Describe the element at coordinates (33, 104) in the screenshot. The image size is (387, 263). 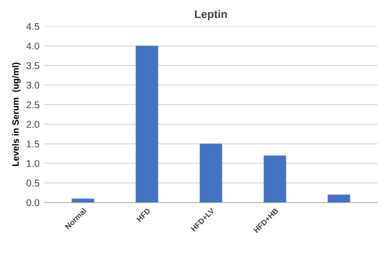
I see `y-tick-label: 2.5` at that location.